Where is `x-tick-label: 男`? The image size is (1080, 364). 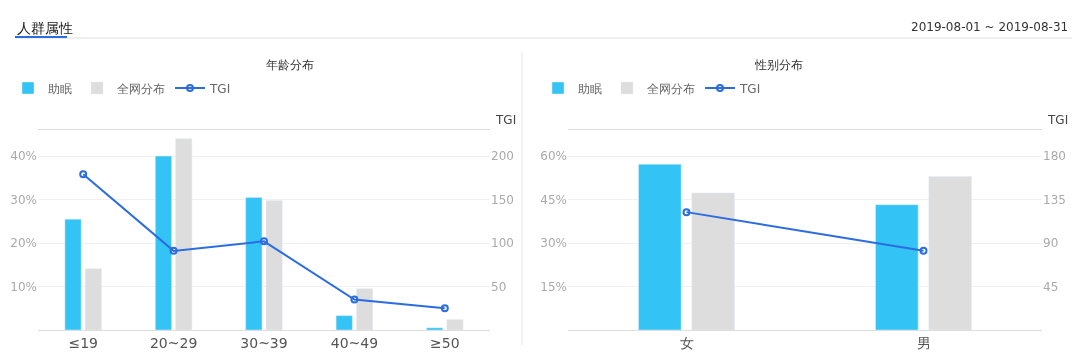 x-tick-label: 男 is located at coordinates (923, 342).